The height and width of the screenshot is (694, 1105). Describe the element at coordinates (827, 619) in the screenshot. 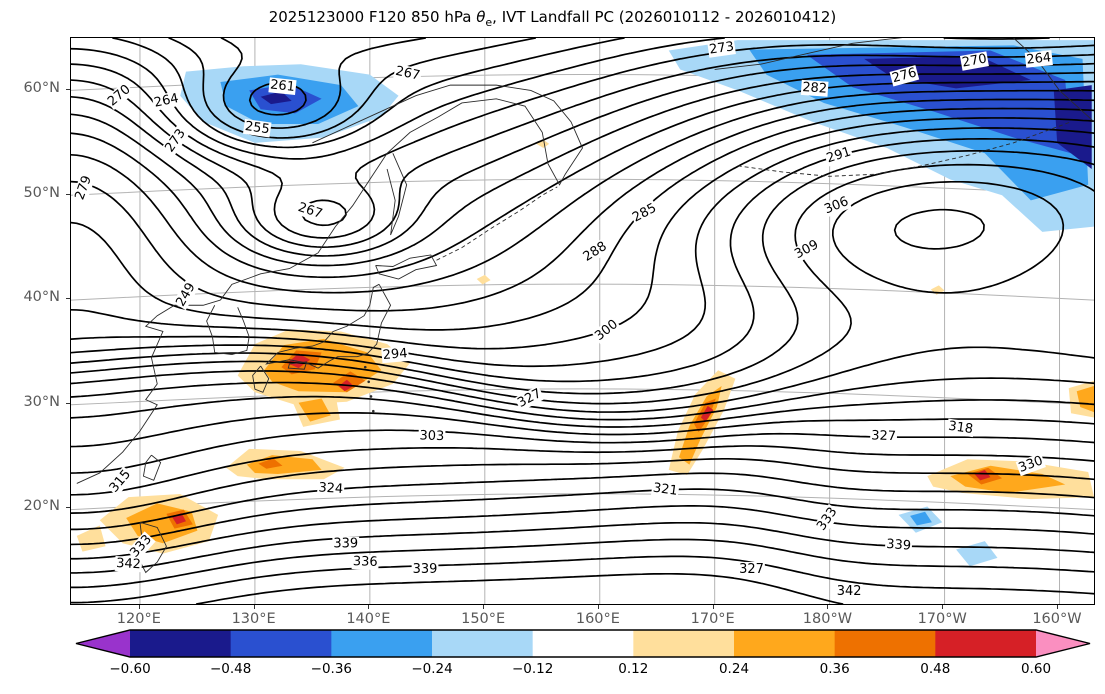

I see `x-tick-label: 180°W` at that location.